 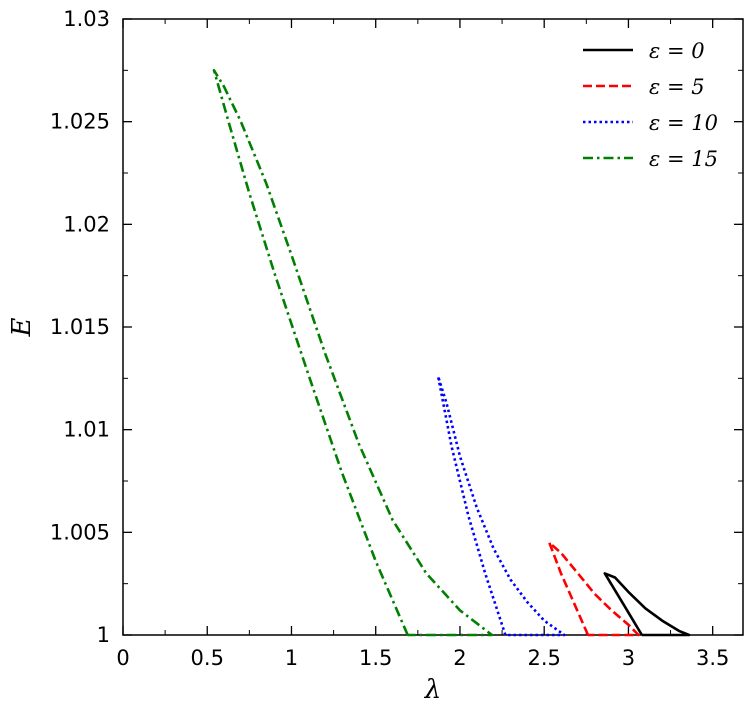 I want to click on legend-entry-2: ε = 10, so click(x=683, y=123).